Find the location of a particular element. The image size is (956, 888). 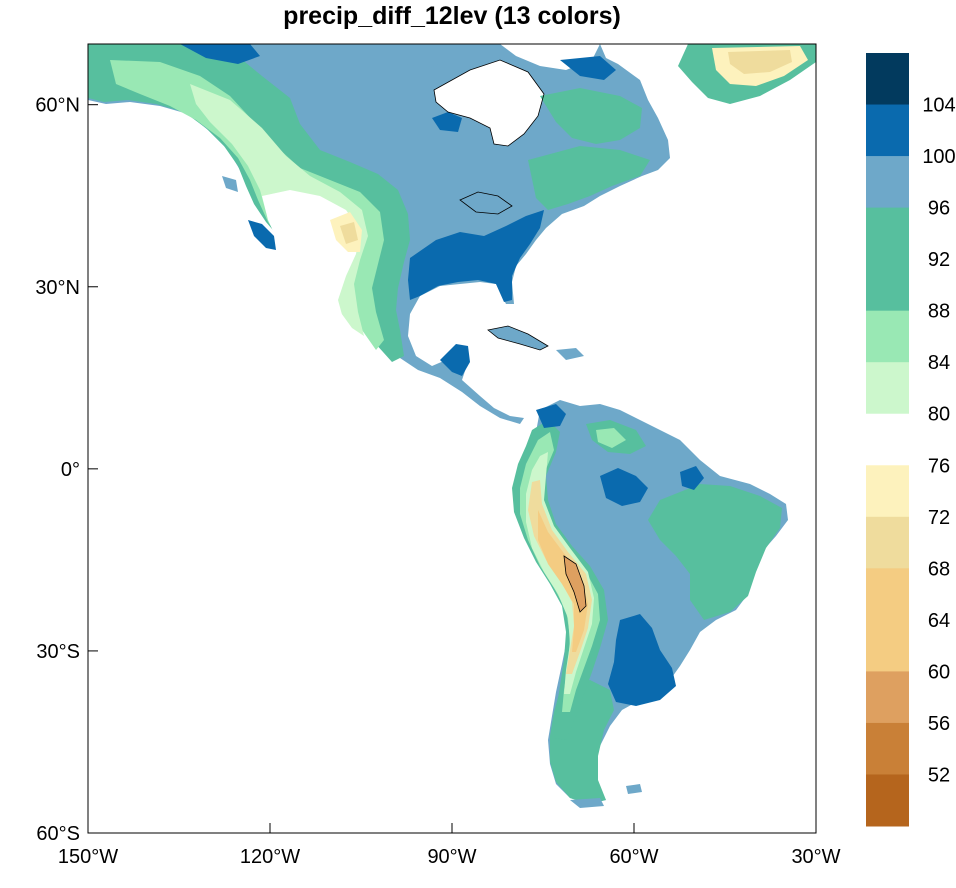

plot-title: precip_diff_12lev (13 colors) is located at coordinates (452, 16).